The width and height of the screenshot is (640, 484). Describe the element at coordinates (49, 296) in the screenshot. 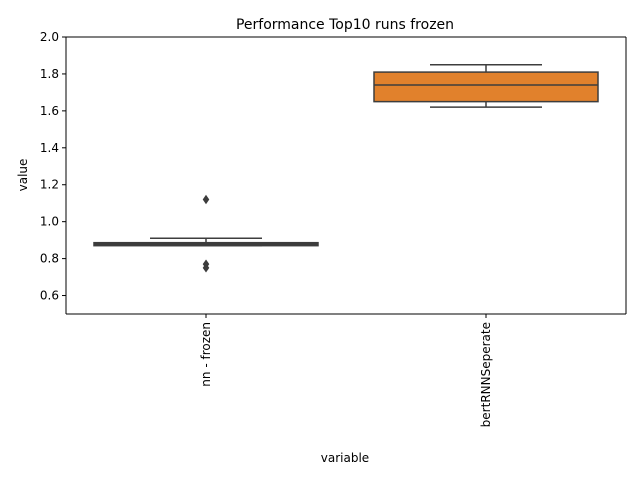

I see `y-tick-label: 0.6` at that location.